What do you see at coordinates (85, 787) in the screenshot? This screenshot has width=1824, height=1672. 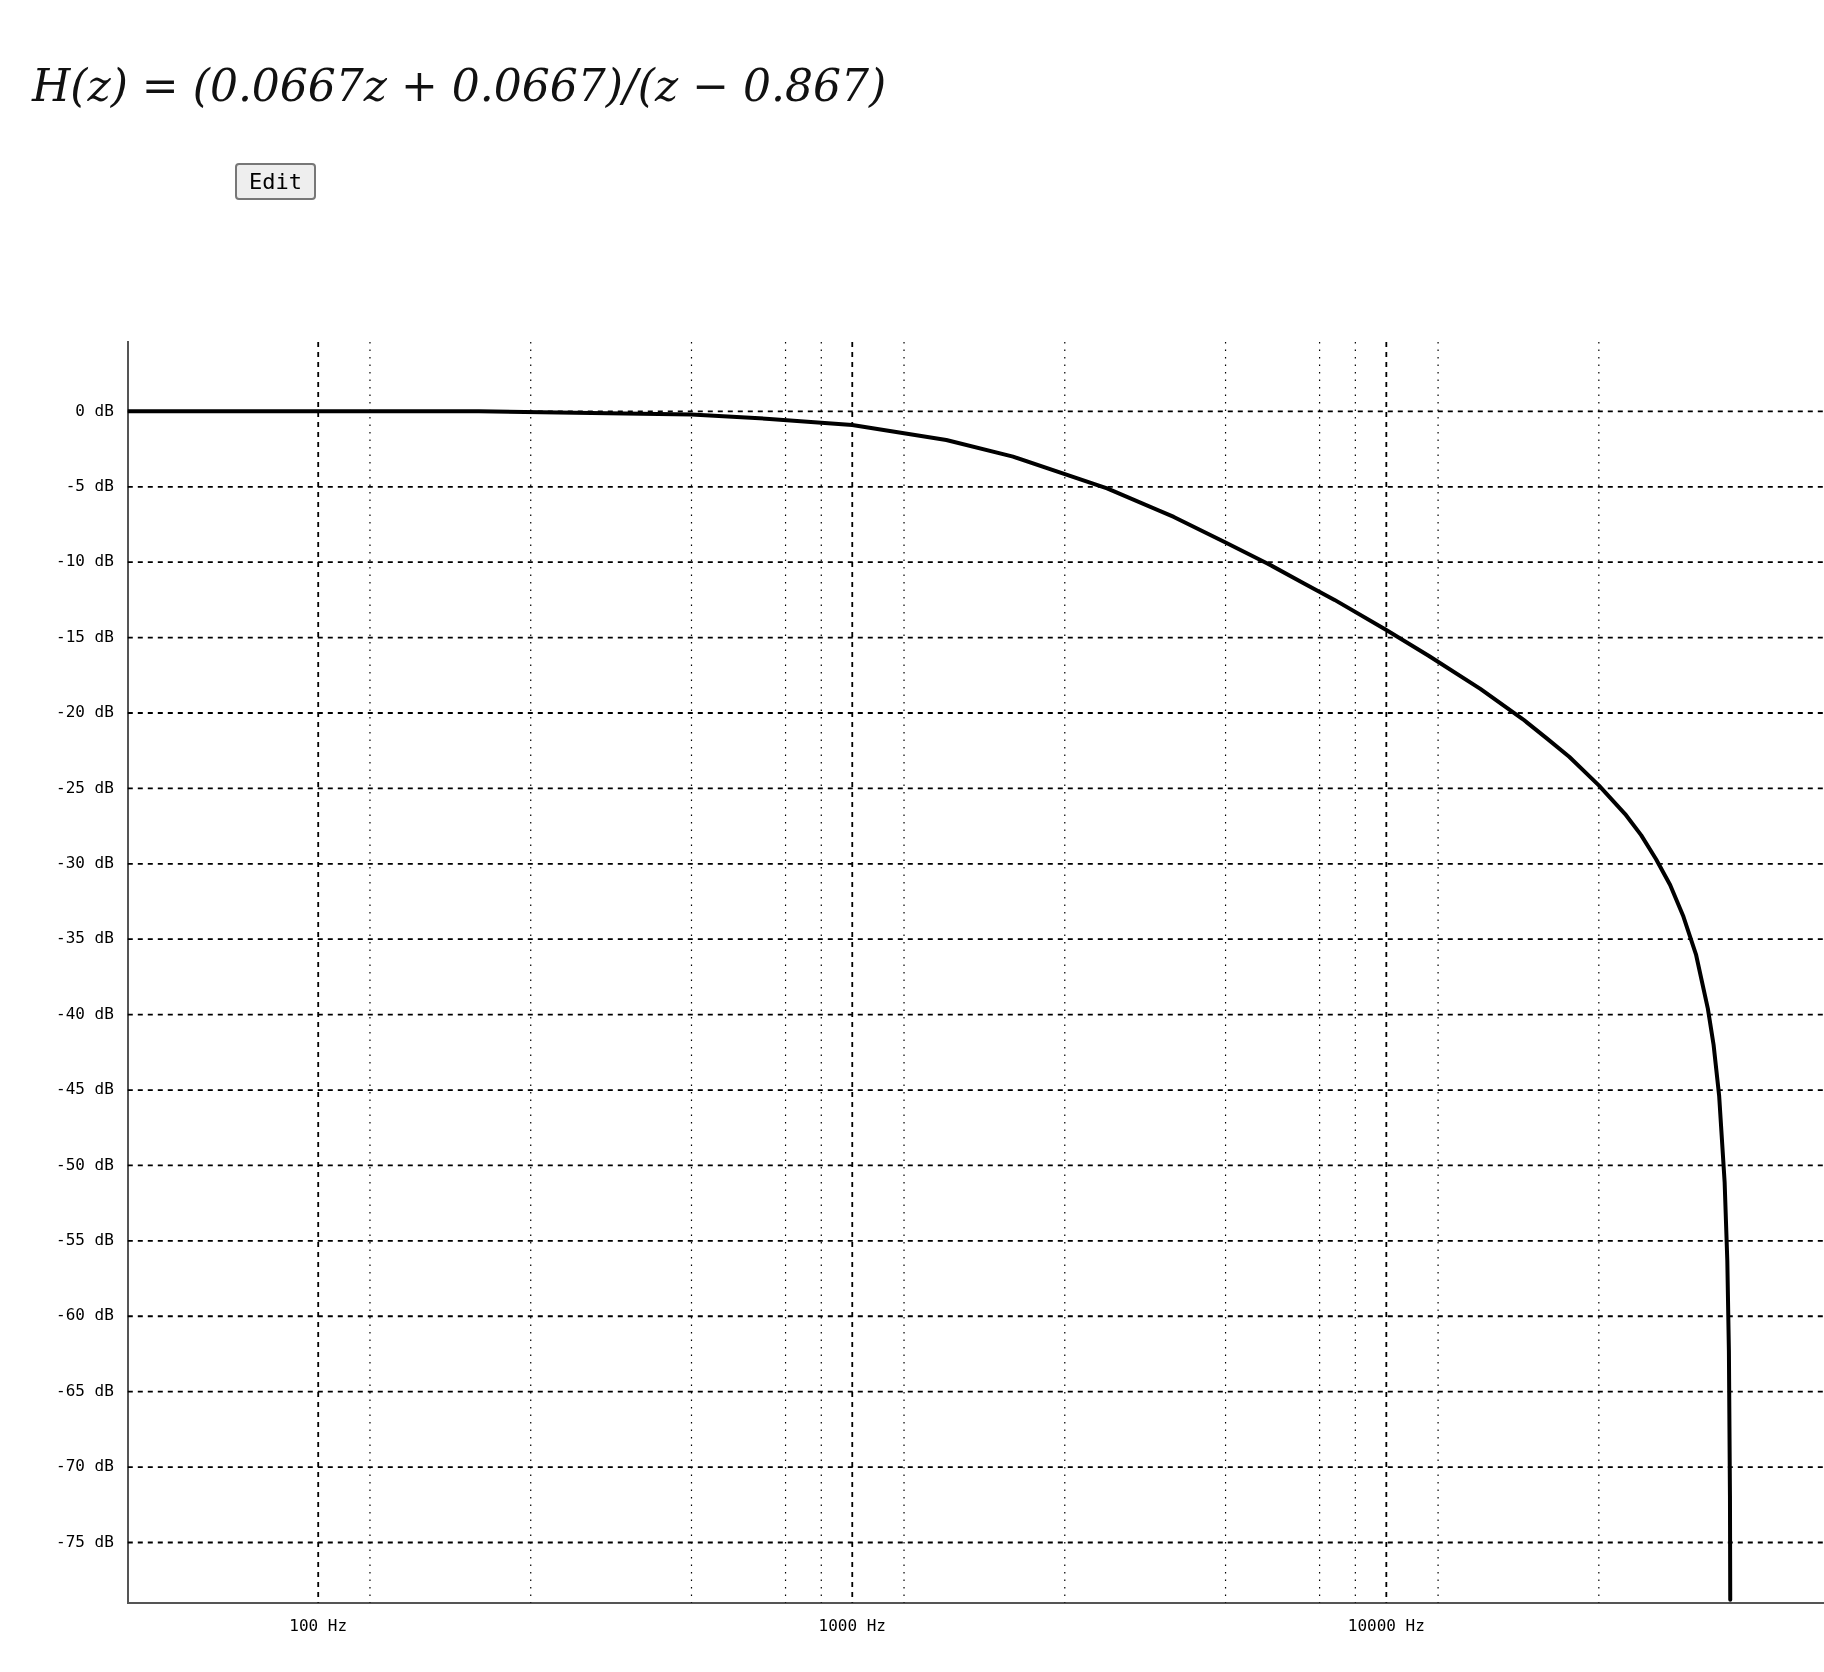 I see `y-tick-label: -25 dB` at bounding box center [85, 787].